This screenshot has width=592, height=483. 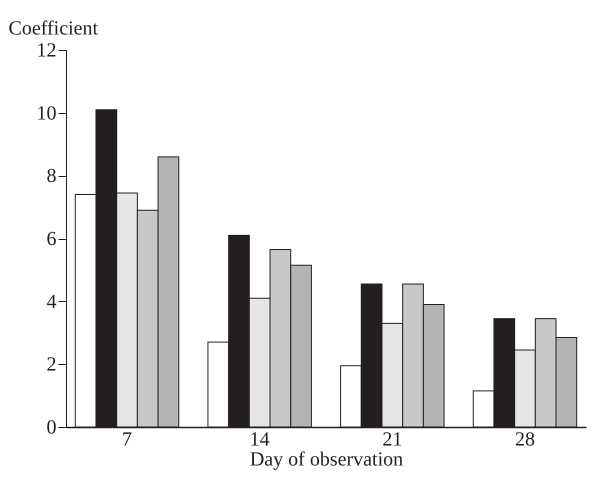 What do you see at coordinates (260, 439) in the screenshot?
I see `x-tick-label: 14` at bounding box center [260, 439].